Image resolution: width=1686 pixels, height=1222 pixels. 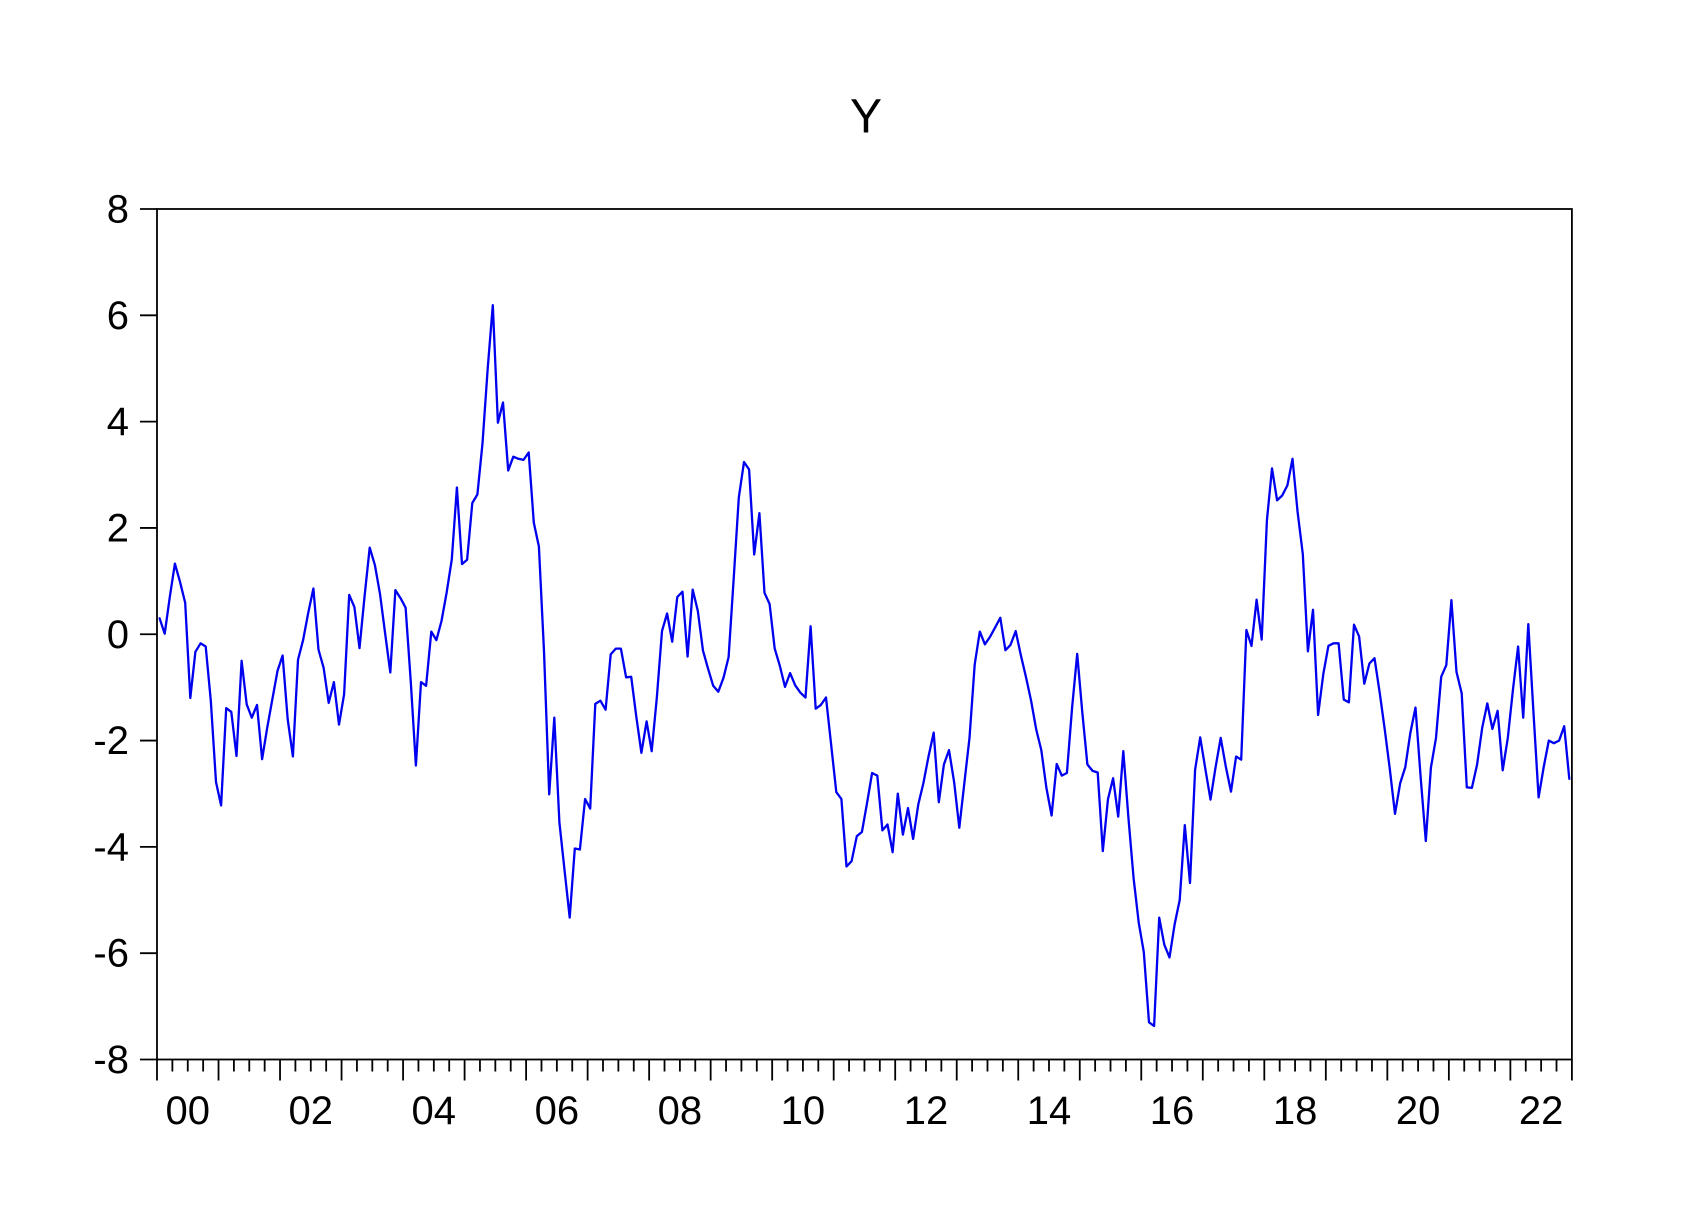 What do you see at coordinates (111, 741) in the screenshot?
I see `svg-text: -2` at bounding box center [111, 741].